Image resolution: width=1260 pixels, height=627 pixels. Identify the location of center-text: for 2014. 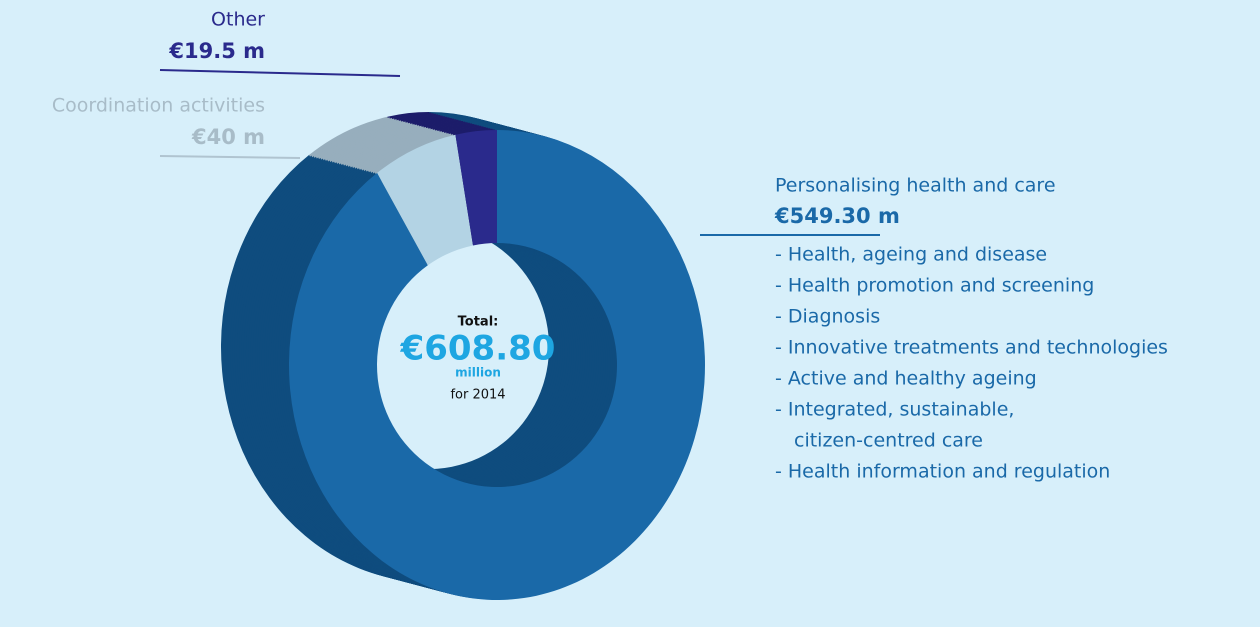
(477, 395).